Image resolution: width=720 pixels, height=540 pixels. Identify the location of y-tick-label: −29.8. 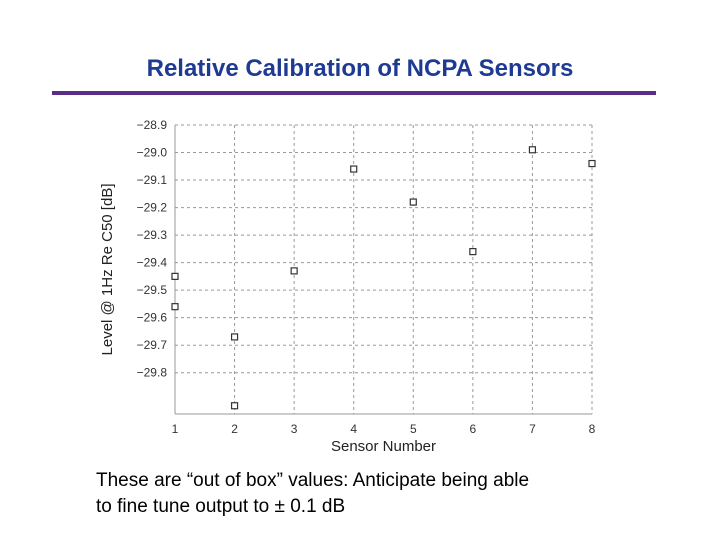
(152, 373).